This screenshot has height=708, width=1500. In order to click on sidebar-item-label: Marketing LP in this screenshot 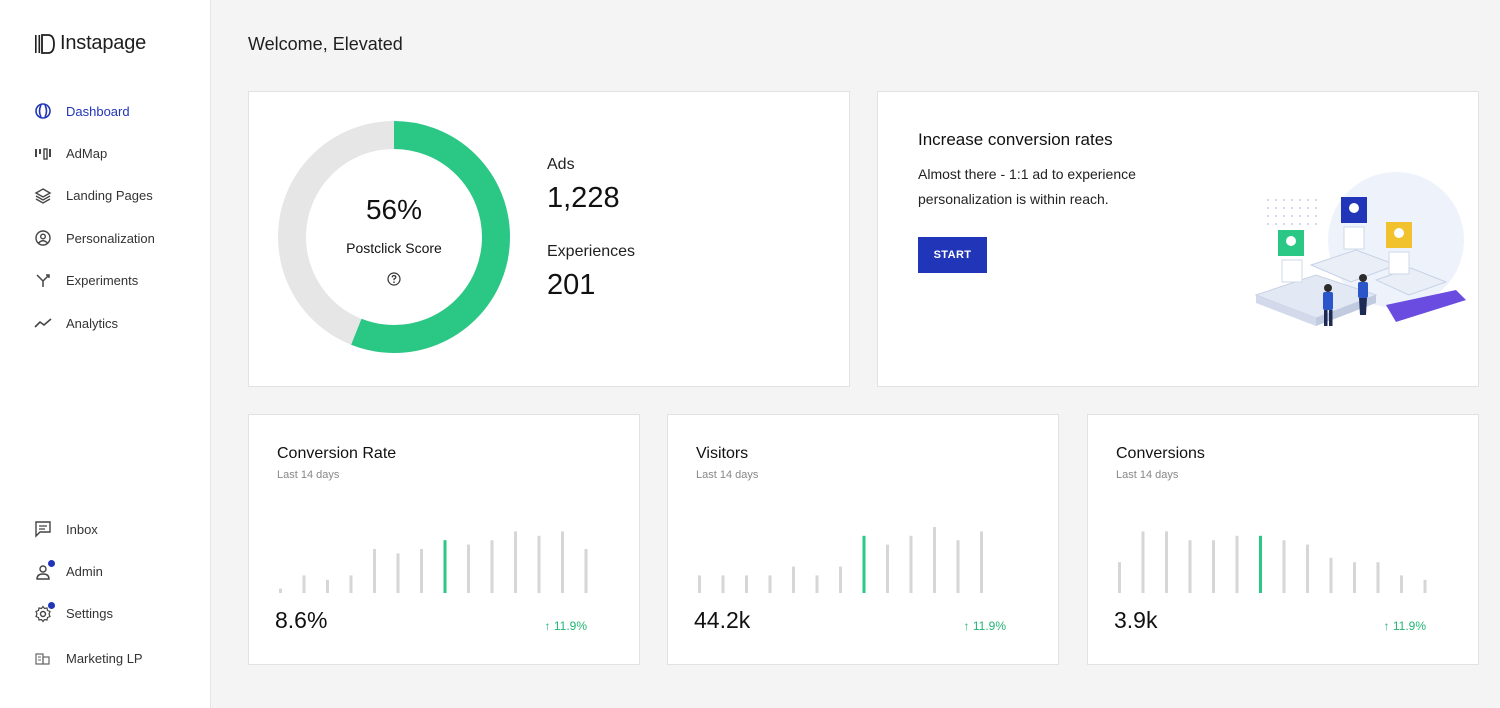, I will do `click(104, 658)`.